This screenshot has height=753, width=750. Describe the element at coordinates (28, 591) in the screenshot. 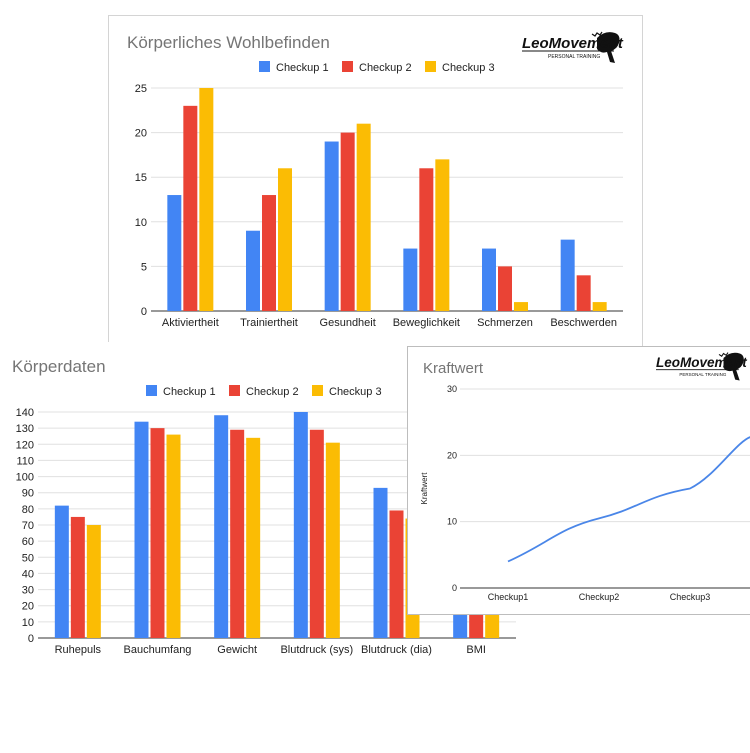

I see `koerperdaten-ytick-label: 30` at that location.